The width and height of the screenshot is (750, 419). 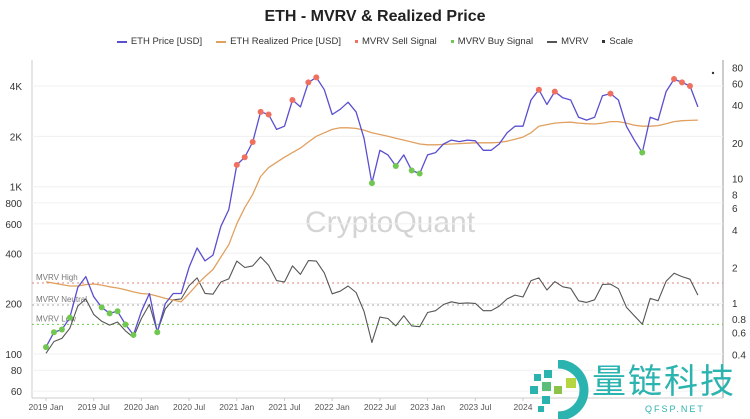 I want to click on left-tick-label: 200, so click(x=13, y=305).